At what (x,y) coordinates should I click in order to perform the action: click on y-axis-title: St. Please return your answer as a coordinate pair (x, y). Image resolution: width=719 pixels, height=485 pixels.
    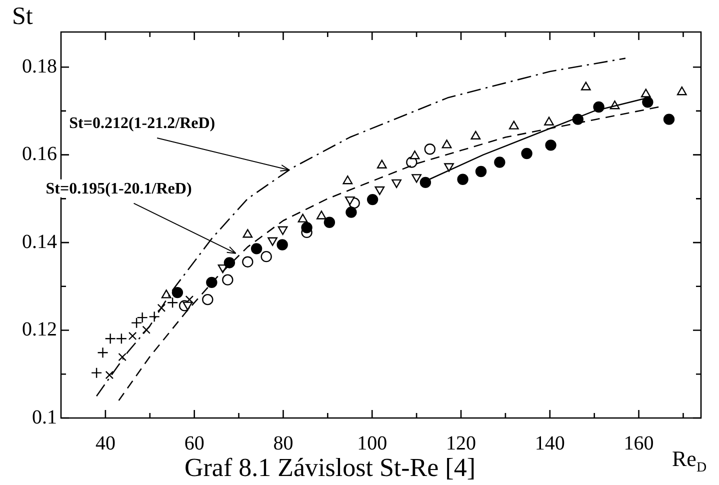
    Looking at the image, I should click on (22, 16).